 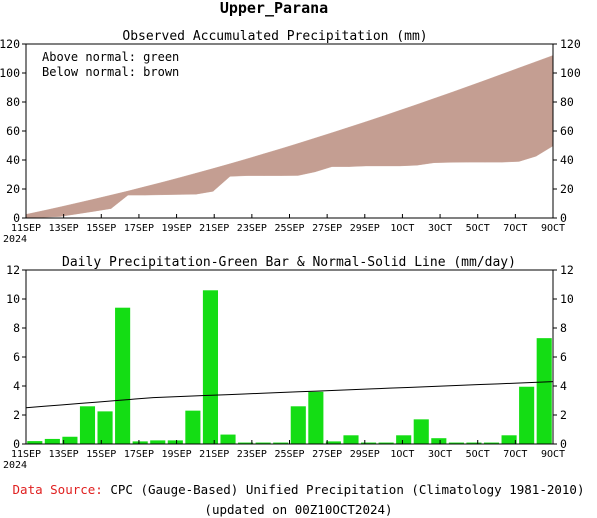 I want to click on daily-y-tick-label-left: 0, so click(x=16, y=444).